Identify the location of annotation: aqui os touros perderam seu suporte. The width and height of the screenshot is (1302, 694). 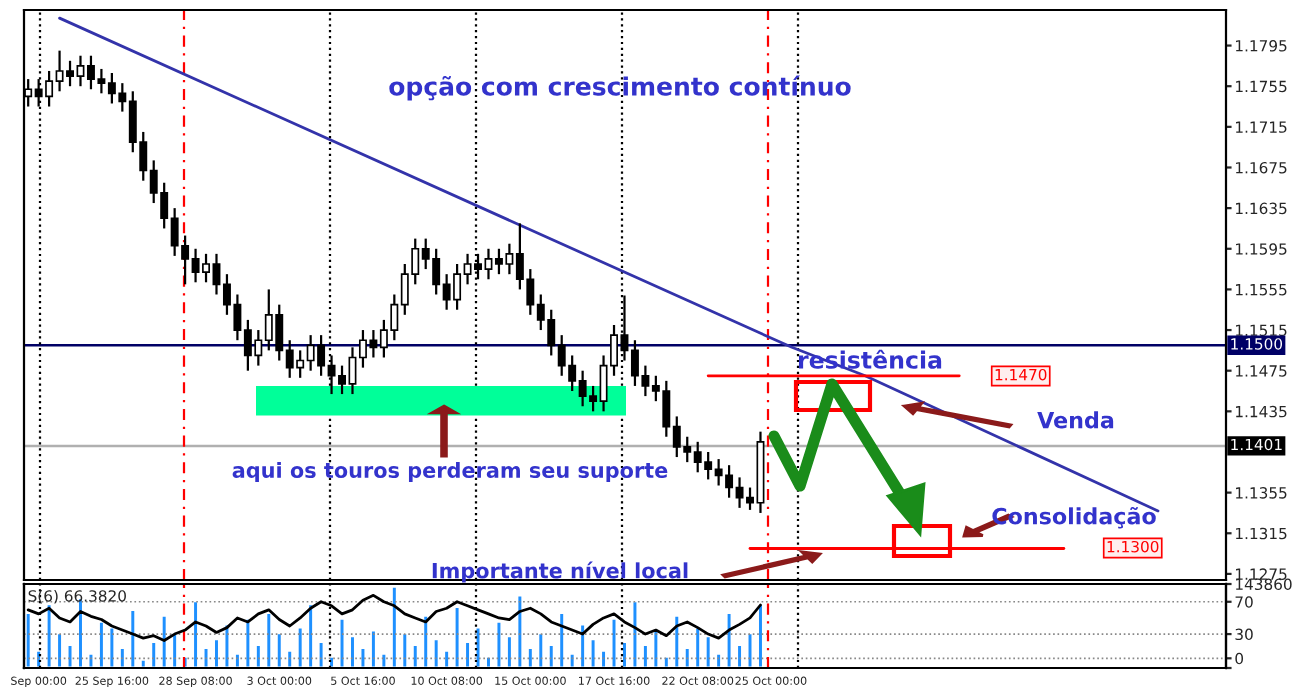
(450, 472).